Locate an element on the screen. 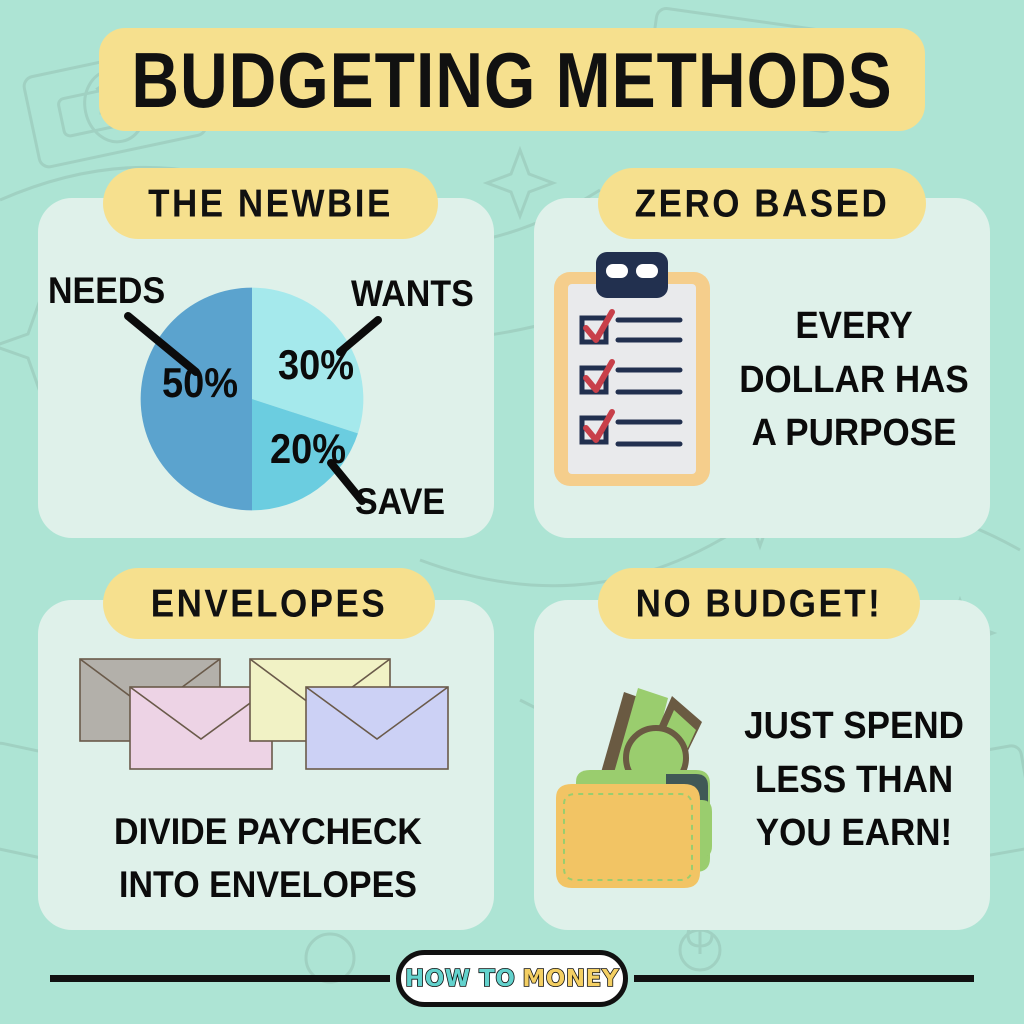 This screenshot has width=1024, height=1024. brand-logo-word-money: MONEY is located at coordinates (571, 979).